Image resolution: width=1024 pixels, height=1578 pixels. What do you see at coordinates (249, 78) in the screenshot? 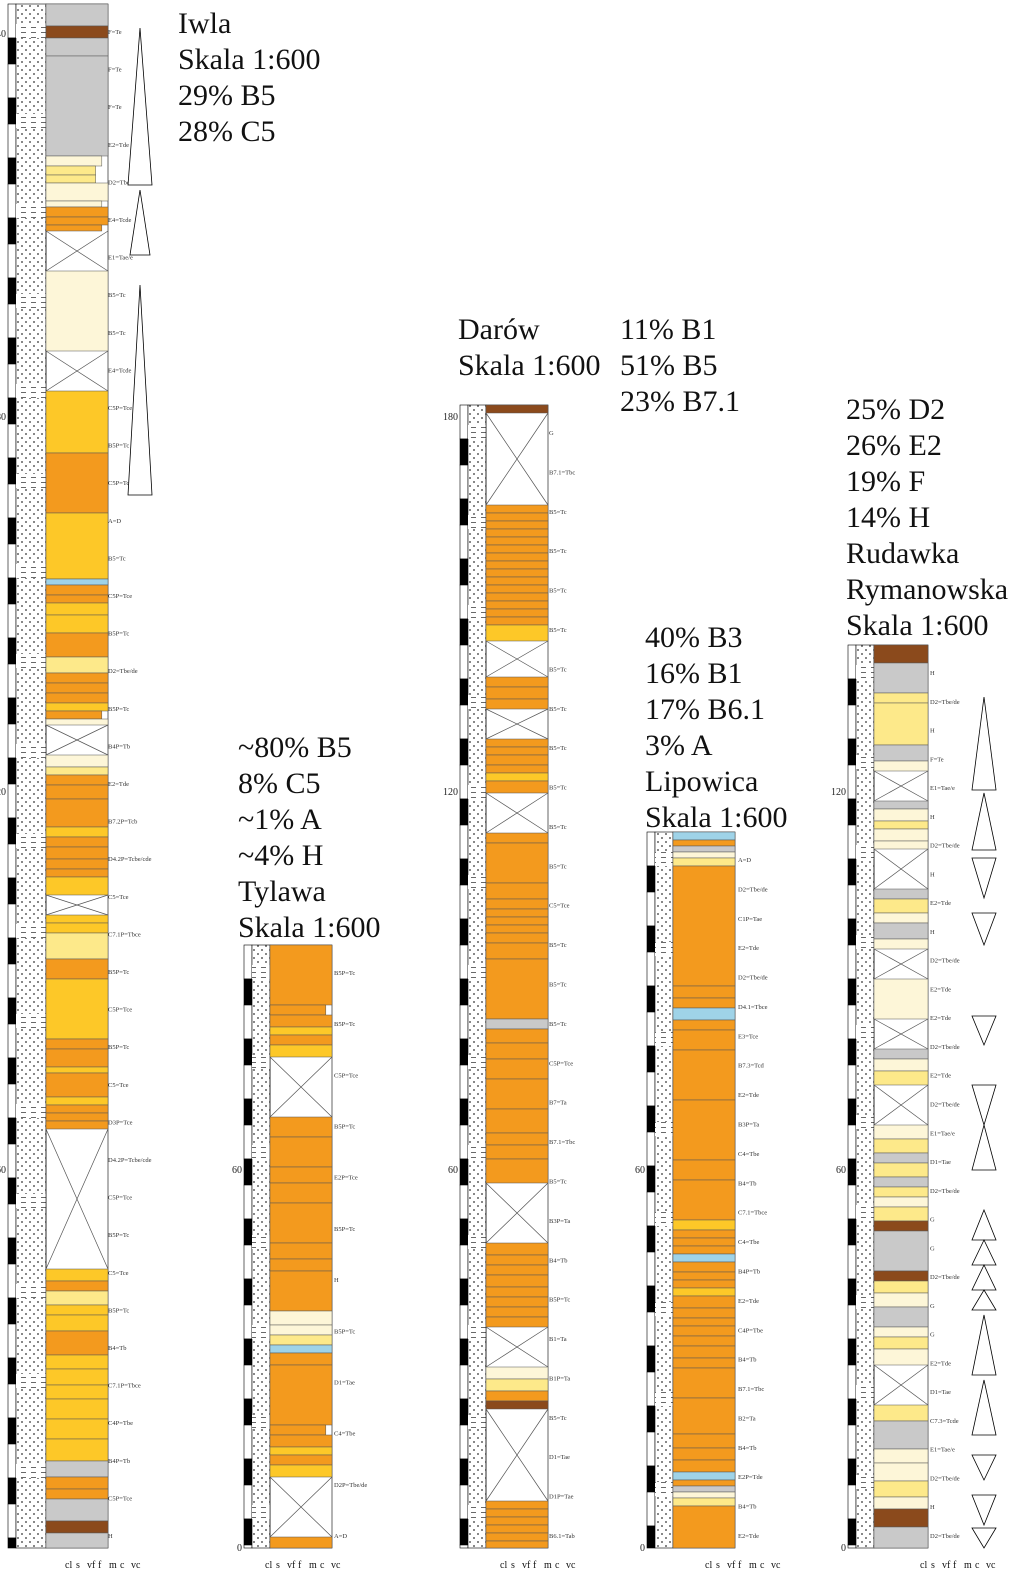
I see `iwla-caption: Iwla Skala 1:600 29% B5 28% C5` at bounding box center [249, 78].